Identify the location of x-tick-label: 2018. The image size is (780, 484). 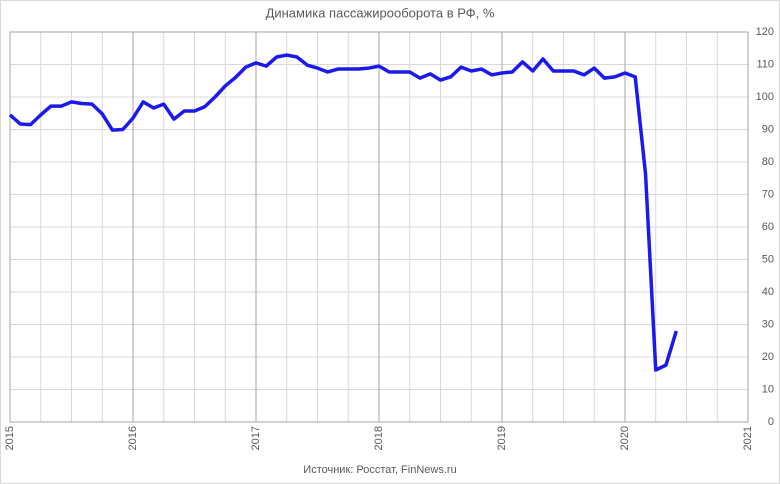
(379, 438).